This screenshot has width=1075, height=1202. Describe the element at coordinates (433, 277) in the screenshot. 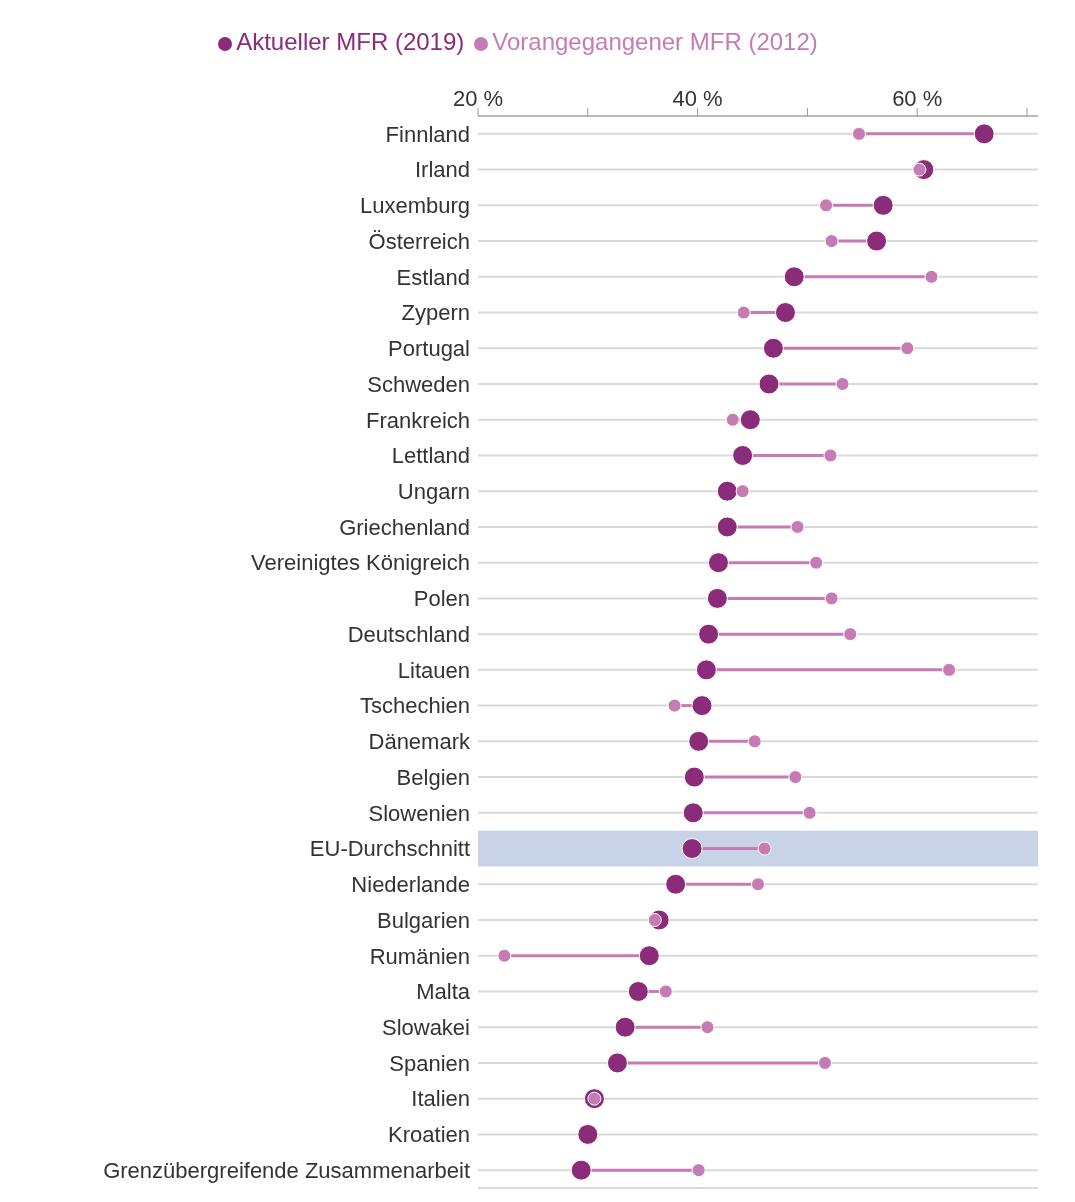

I see `y-tick-label: Estland` at that location.